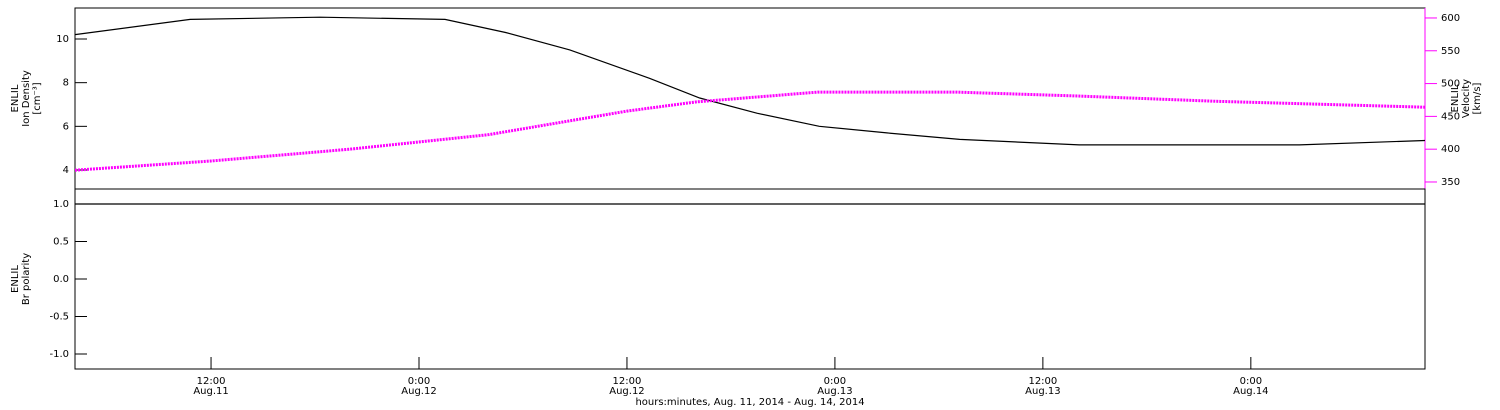  I want to click on y-tick-label: 8, so click(66, 83).